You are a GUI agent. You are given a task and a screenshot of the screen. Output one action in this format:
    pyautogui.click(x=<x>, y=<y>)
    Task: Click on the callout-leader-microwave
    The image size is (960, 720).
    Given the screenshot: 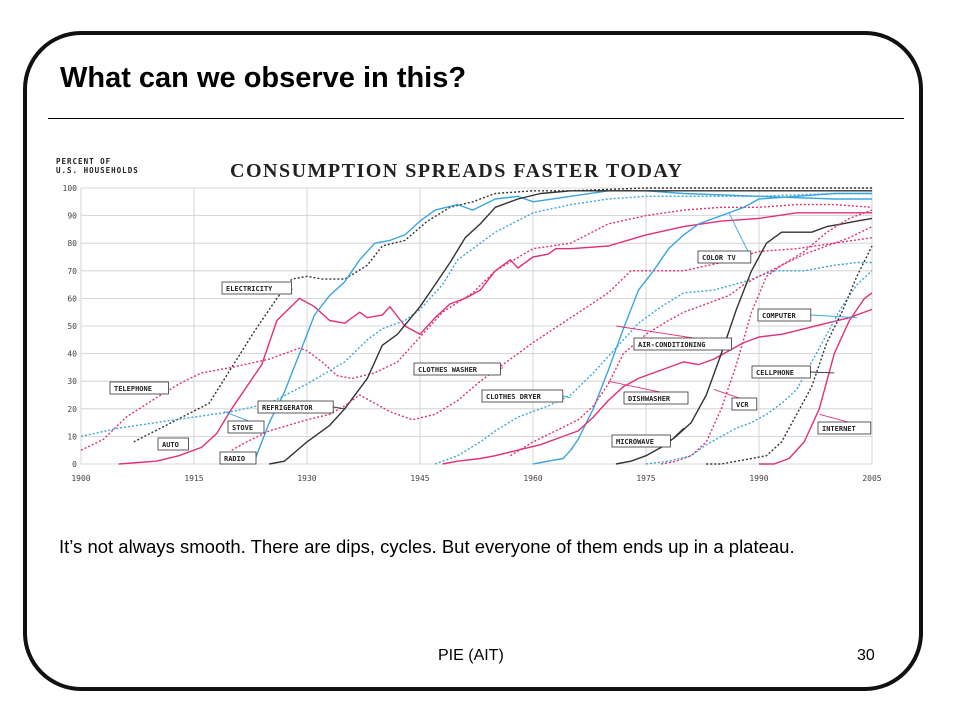 What is the action you would take?
    pyautogui.click(x=677, y=434)
    